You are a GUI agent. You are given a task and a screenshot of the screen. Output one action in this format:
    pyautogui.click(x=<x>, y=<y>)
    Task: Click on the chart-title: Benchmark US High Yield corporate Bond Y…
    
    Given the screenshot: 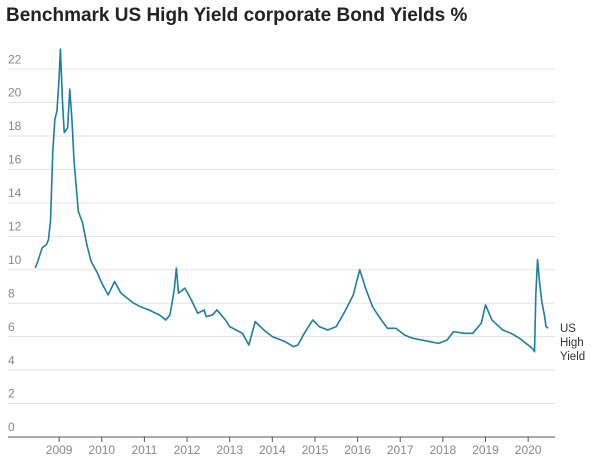 What is the action you would take?
    pyautogui.click(x=237, y=15)
    